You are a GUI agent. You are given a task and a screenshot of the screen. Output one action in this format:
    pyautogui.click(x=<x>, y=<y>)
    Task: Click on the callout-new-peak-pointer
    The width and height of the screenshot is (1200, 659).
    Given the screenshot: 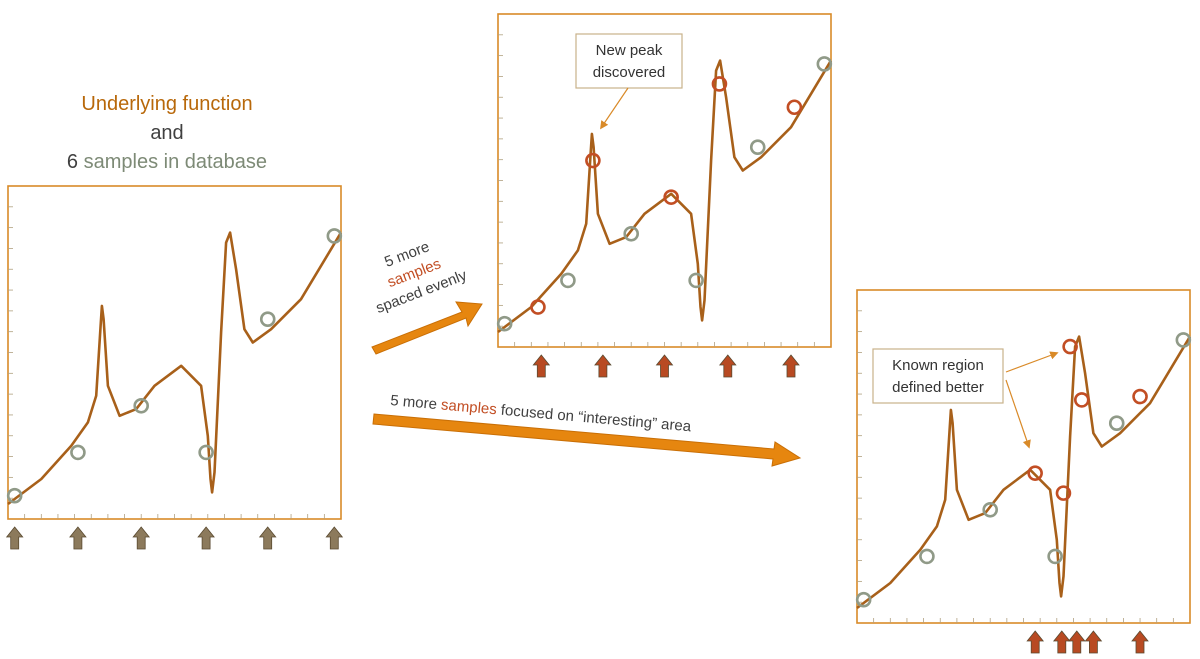 What is the action you would take?
    pyautogui.click(x=614, y=108)
    